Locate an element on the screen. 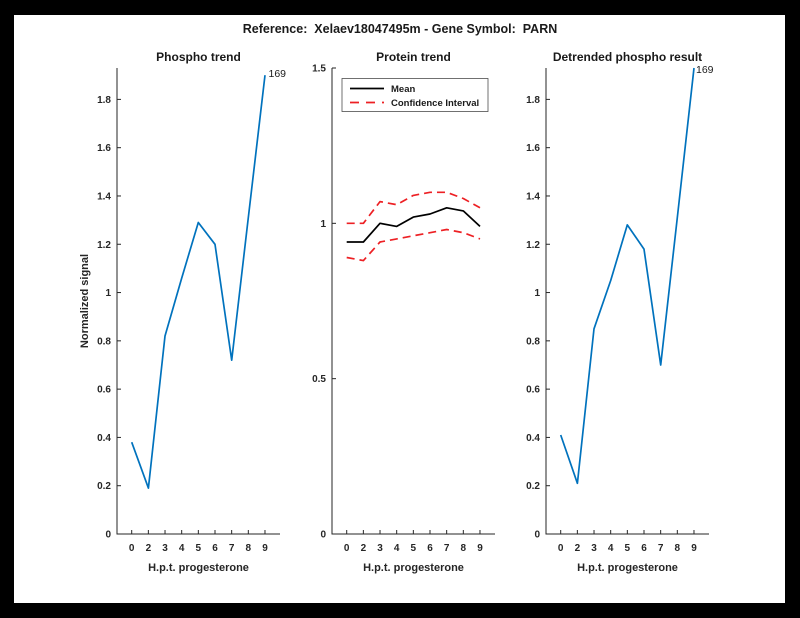 This screenshot has height=618, width=800. legend-label-confidence-interval: Confidence Interval is located at coordinates (435, 103).